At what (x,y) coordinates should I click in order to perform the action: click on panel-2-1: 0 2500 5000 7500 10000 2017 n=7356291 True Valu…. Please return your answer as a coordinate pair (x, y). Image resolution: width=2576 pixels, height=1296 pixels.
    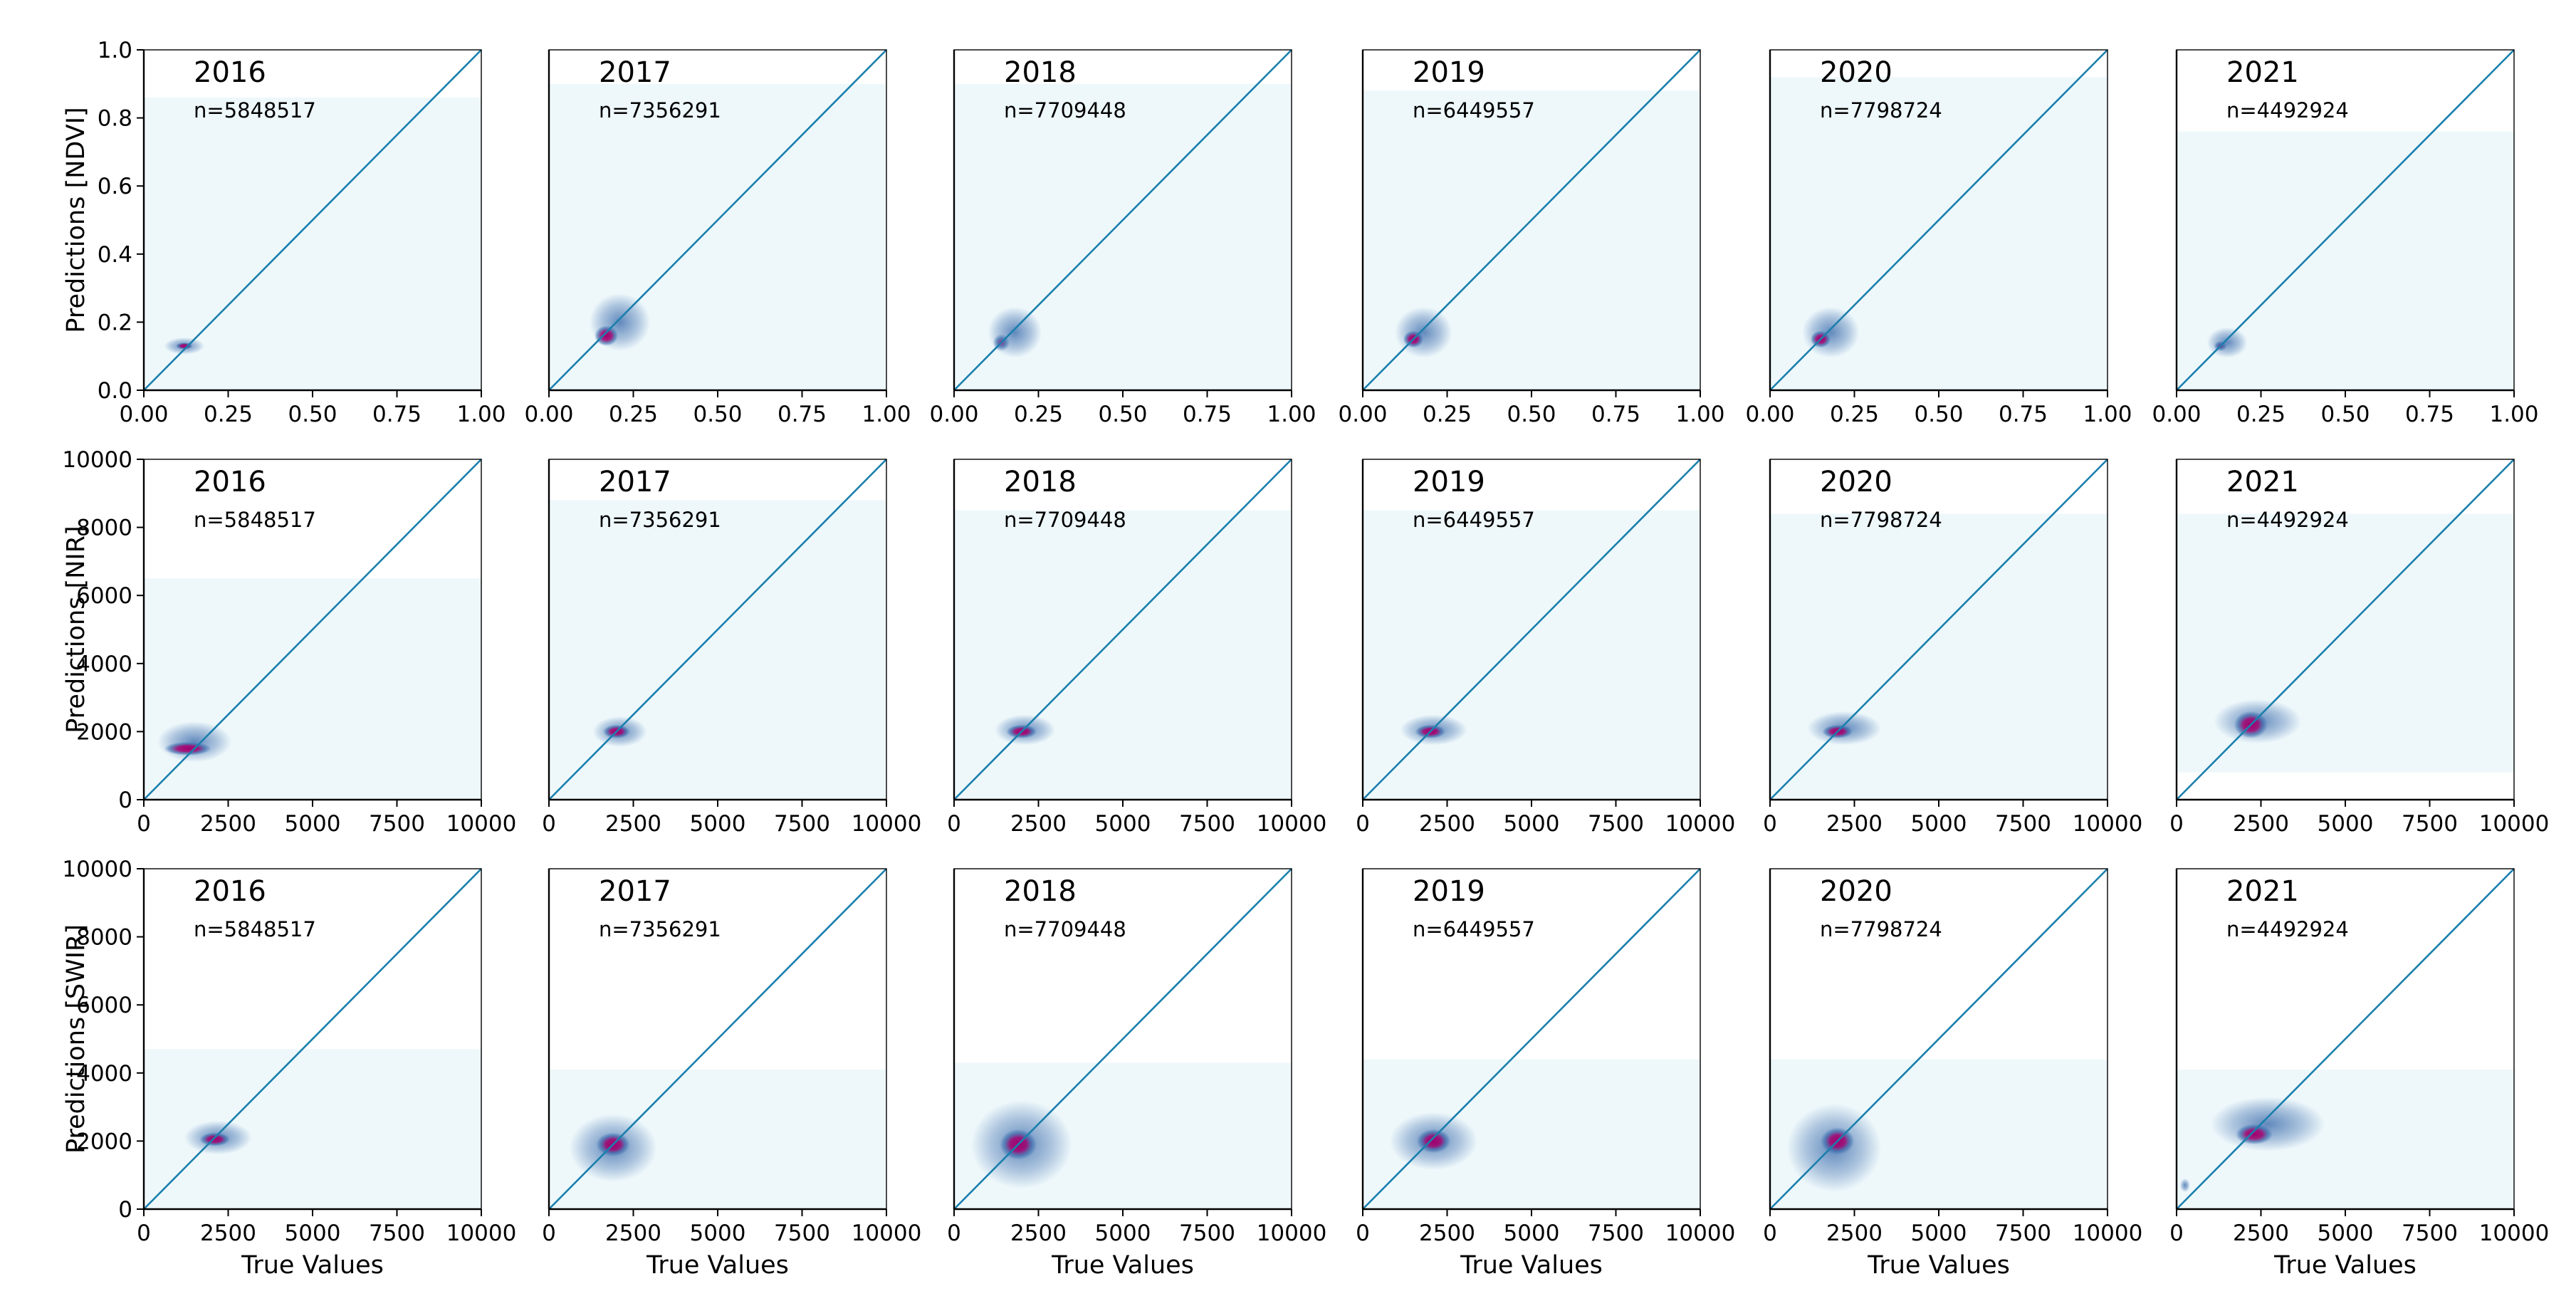
    Looking at the image, I should click on (731, 1074).